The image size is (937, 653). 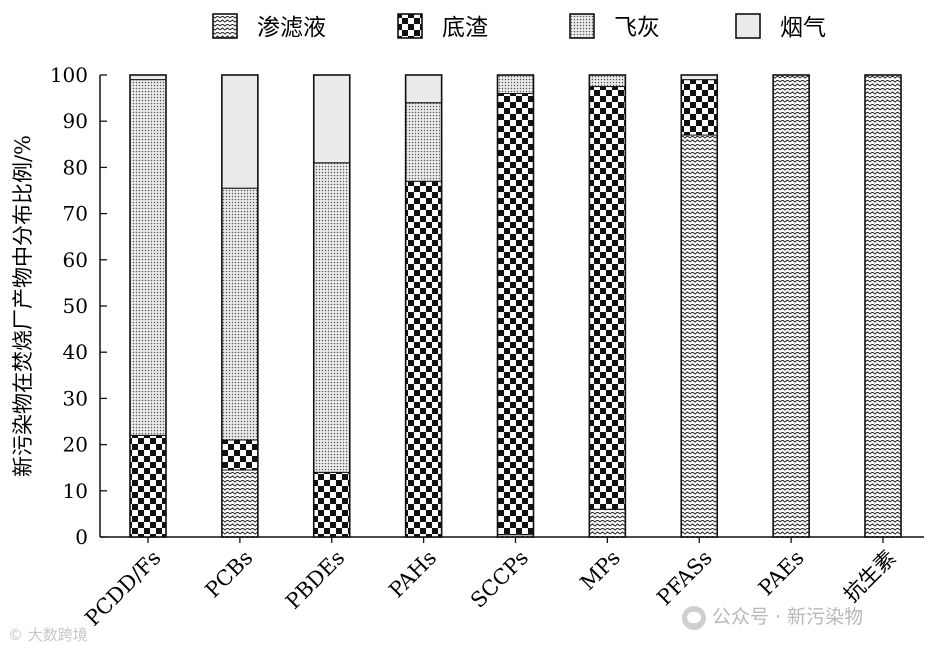 I want to click on y-tick-label: 100, so click(x=69, y=75).